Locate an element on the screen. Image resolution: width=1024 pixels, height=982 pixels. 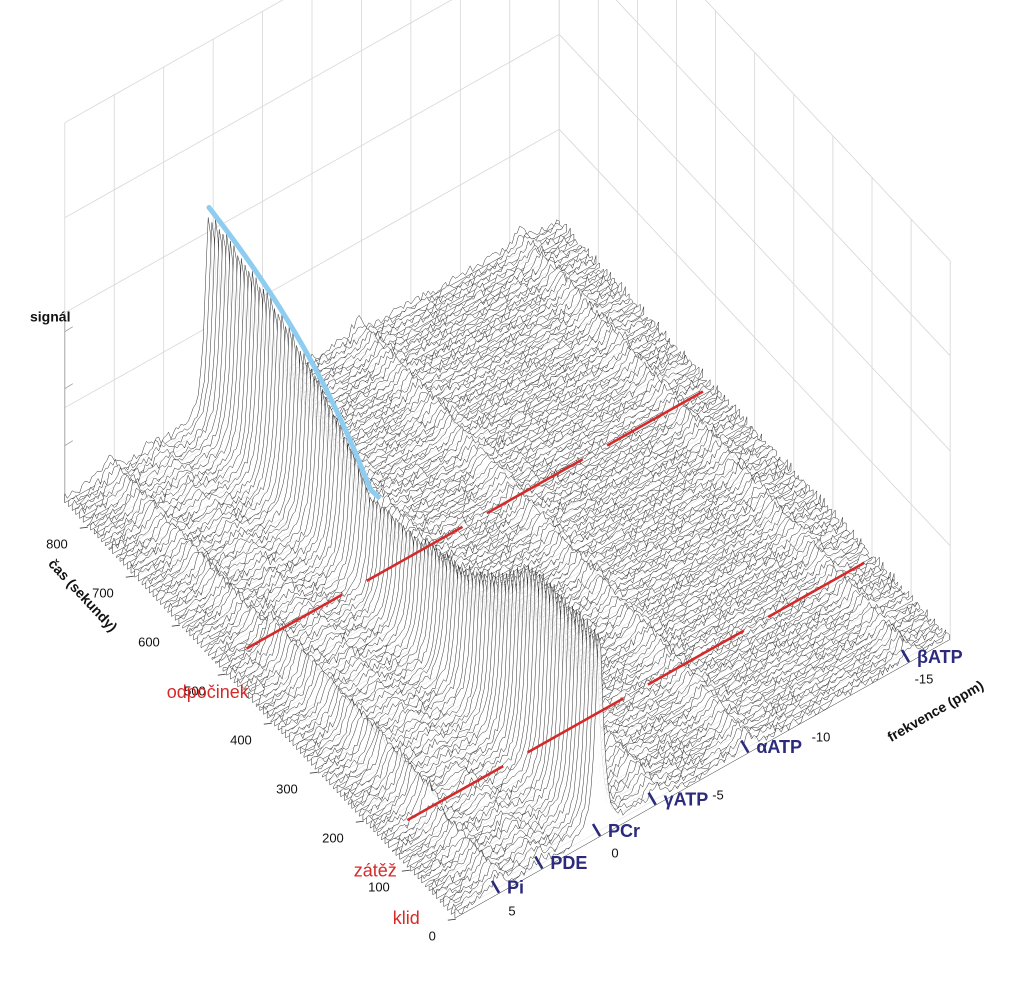
y-tick-label: 0 is located at coordinates (432, 936).